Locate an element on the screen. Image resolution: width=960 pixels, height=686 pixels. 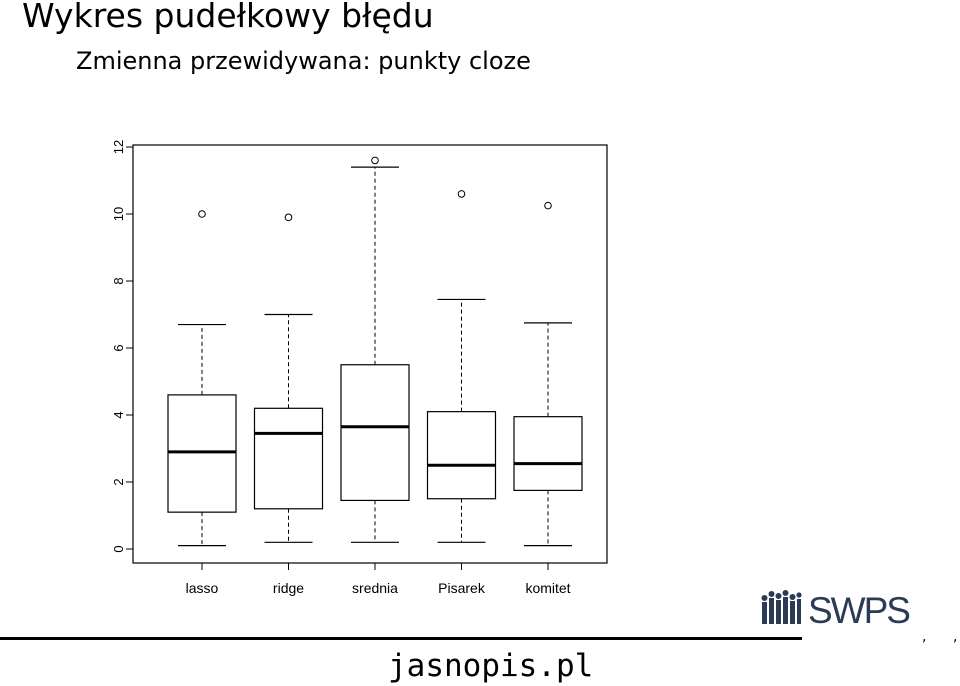
box-komitet is located at coordinates (548, 453).